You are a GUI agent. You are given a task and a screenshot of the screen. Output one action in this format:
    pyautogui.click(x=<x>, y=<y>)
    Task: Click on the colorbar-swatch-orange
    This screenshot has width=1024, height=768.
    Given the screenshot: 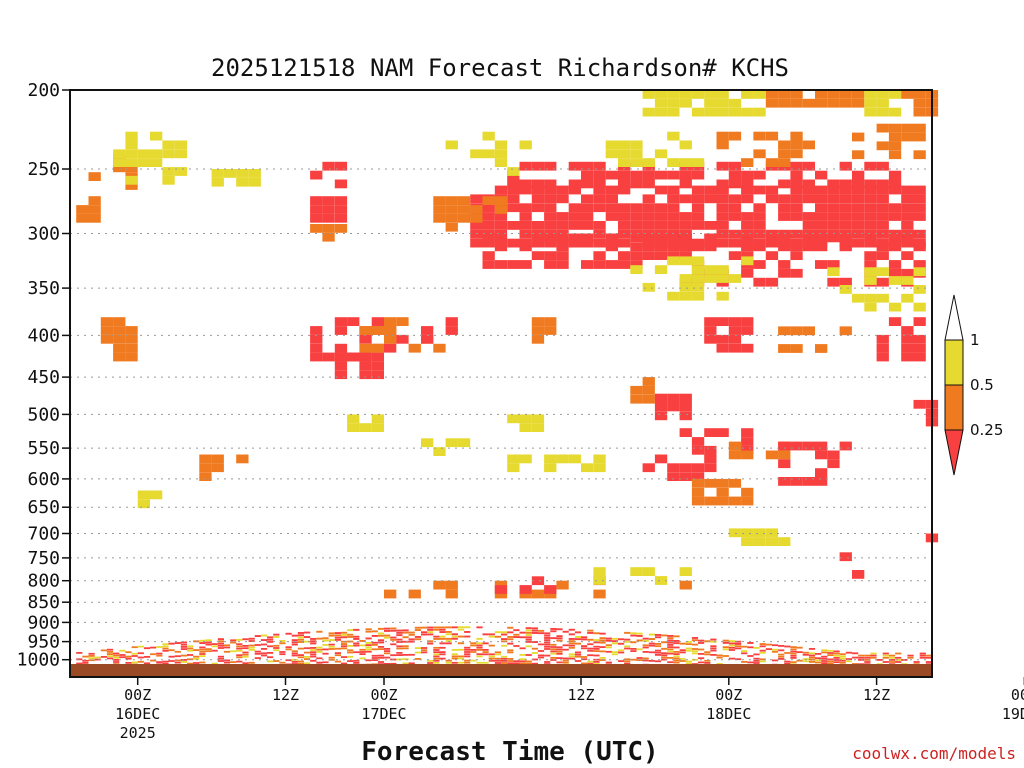 What is the action you would take?
    pyautogui.click(x=954, y=407)
    